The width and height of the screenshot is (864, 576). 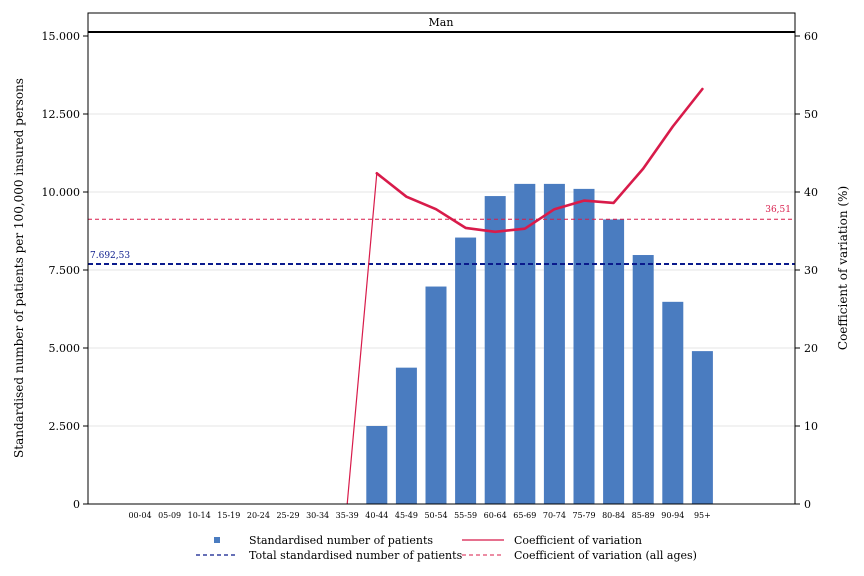 I want to click on y-tick-label: 7.500, so click(x=65, y=270).